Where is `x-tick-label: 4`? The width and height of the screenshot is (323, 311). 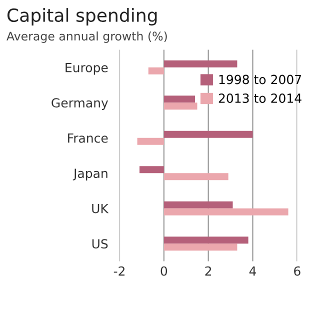 x-tick-label: 4 is located at coordinates (252, 271).